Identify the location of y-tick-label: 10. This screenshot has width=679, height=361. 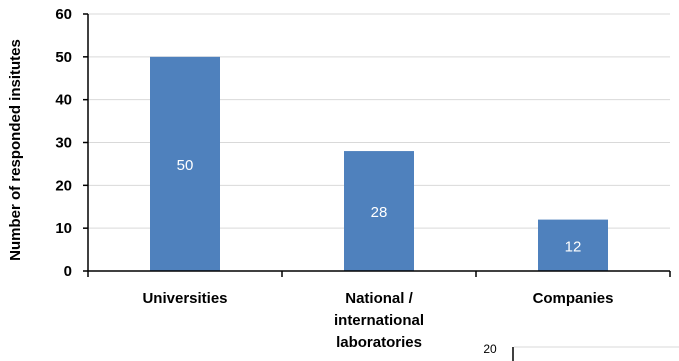
(63, 228).